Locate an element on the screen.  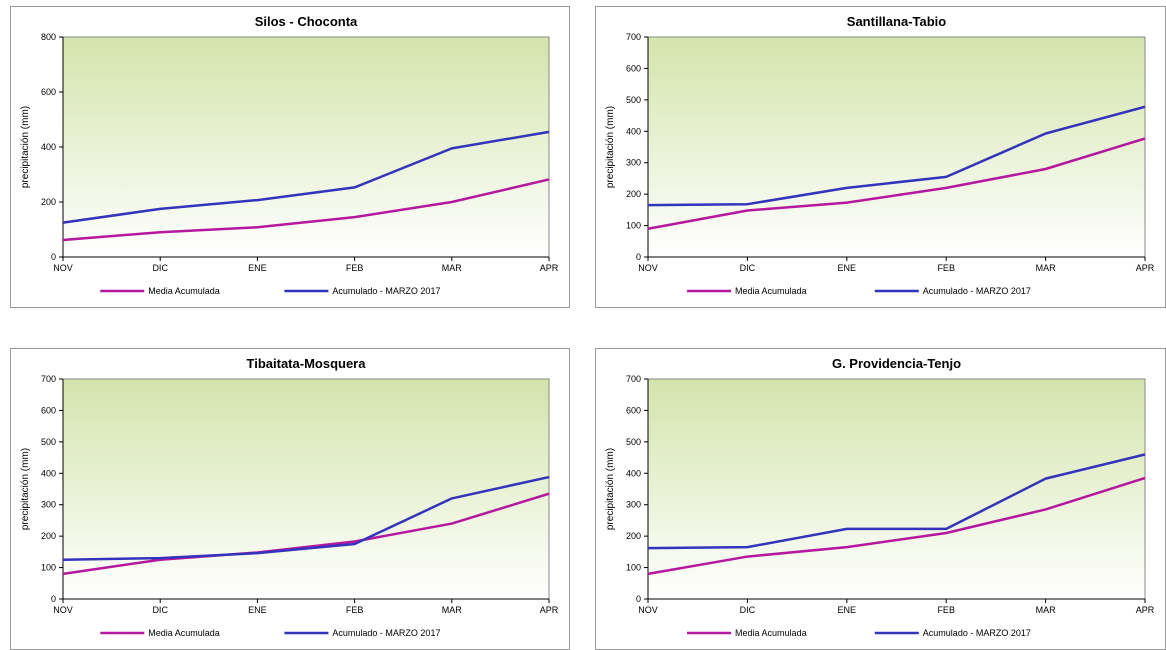
chart-title: Santillana-Tabio is located at coordinates (896, 21).